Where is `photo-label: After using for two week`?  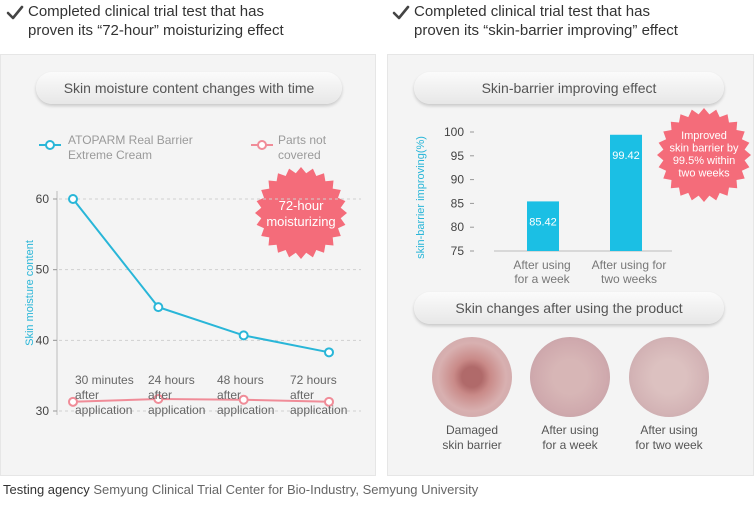 photo-label: After using for two week is located at coordinates (669, 437).